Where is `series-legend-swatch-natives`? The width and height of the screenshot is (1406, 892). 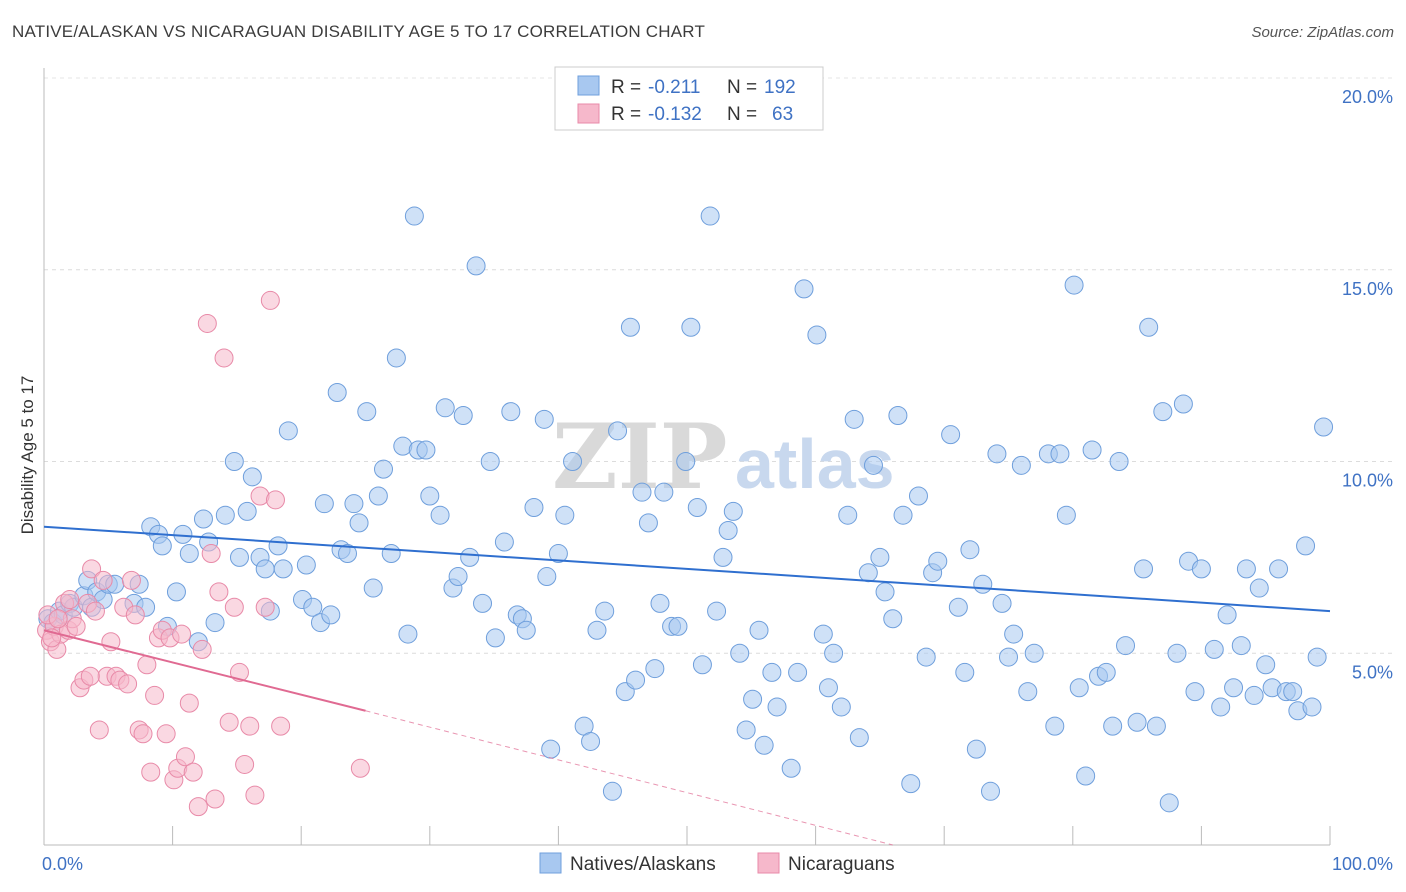 series-legend-swatch-natives is located at coordinates (550, 863).